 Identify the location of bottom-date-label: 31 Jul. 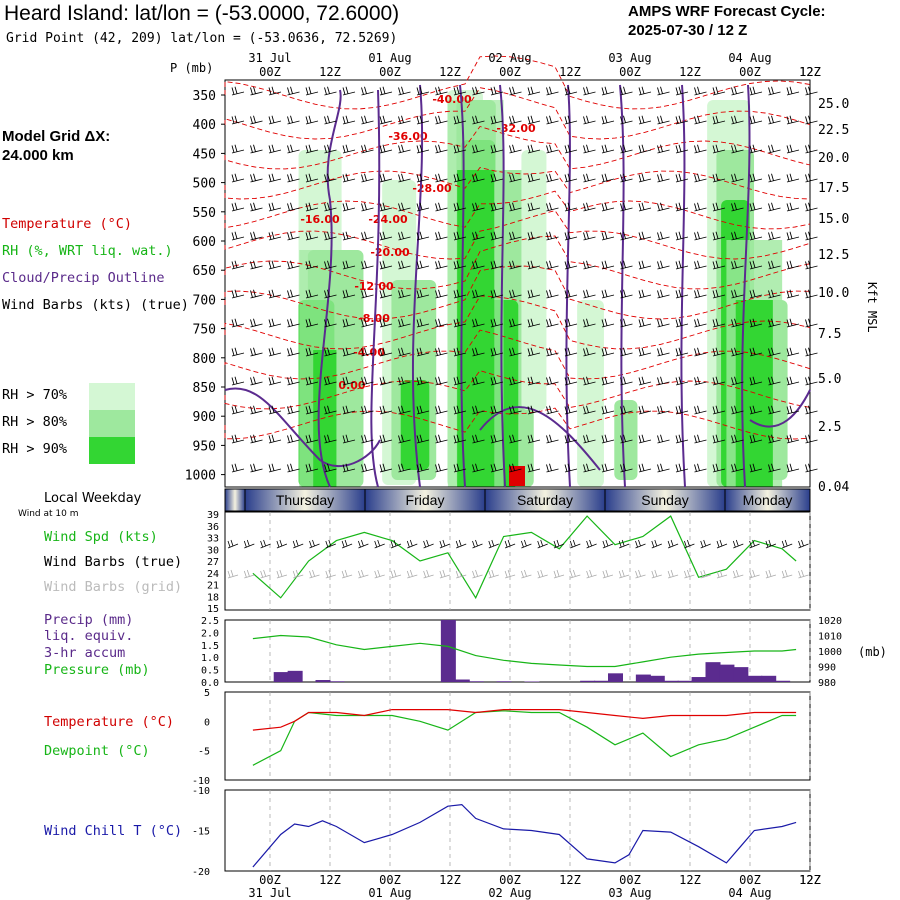
(269, 893).